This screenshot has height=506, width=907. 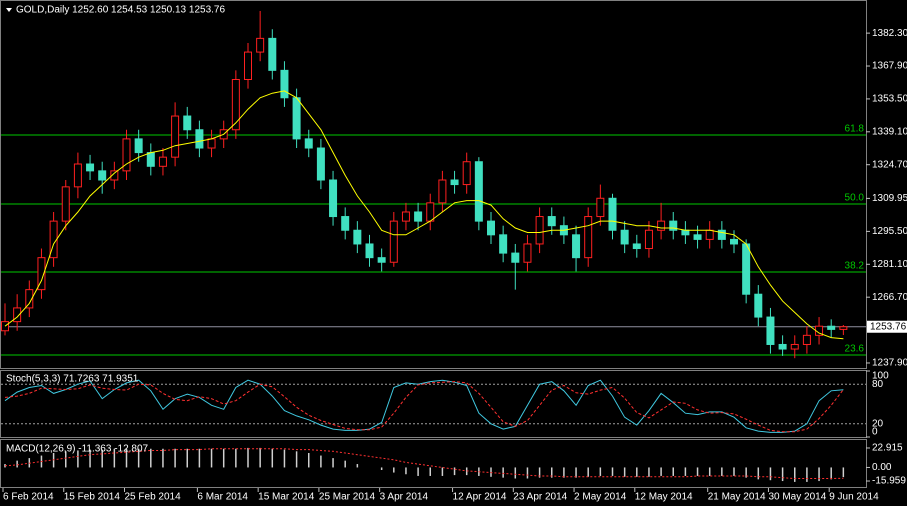 I want to click on y-tick-label: 1266.70, so click(x=889, y=297).